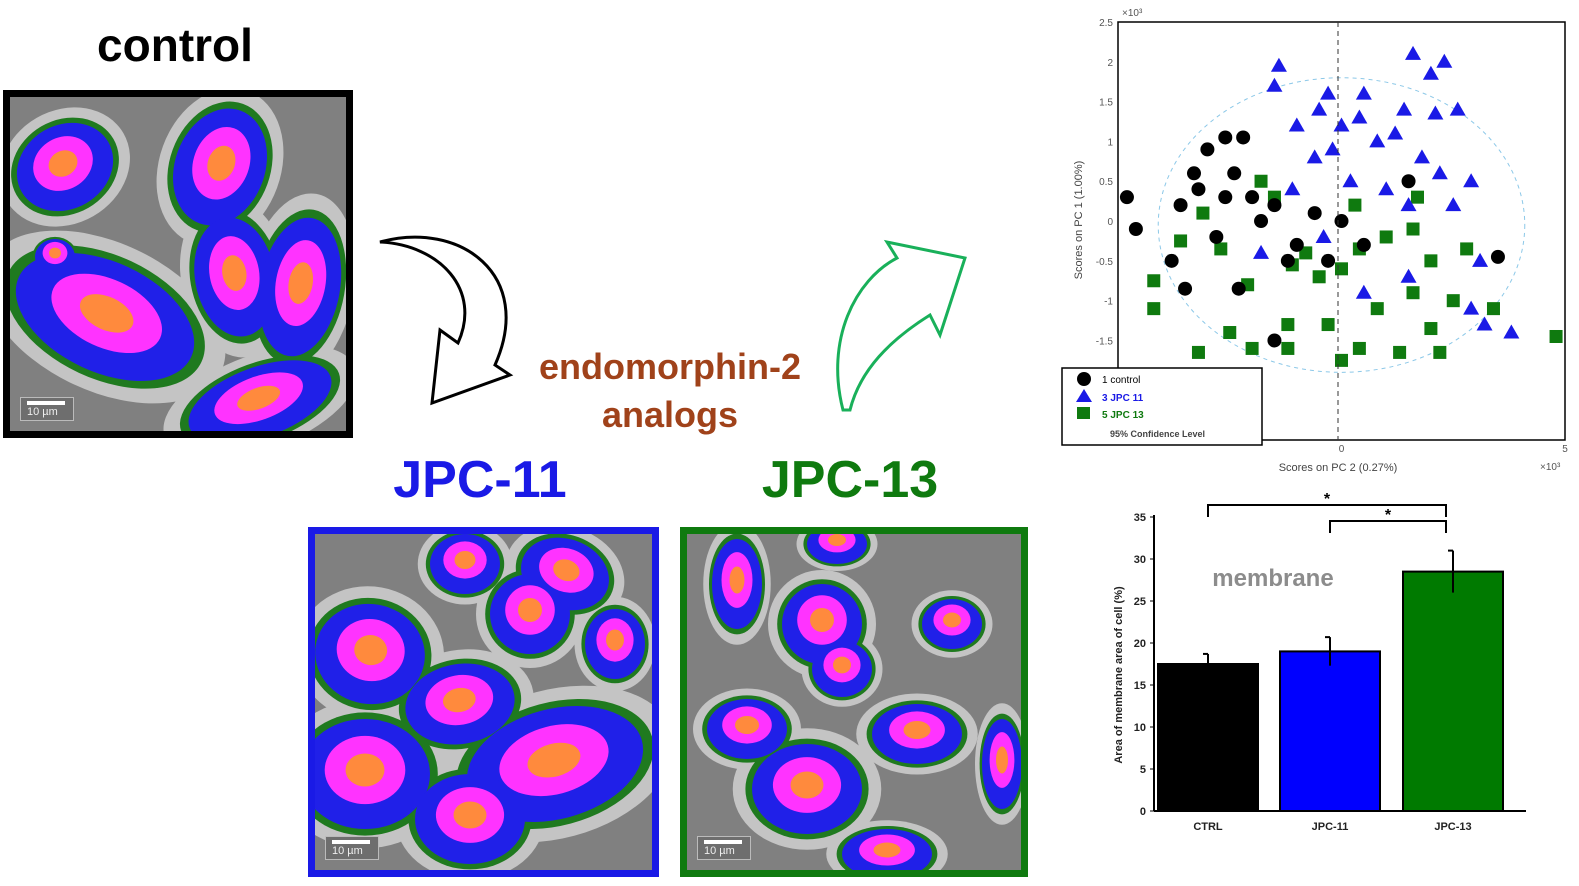  What do you see at coordinates (1079, 220) in the screenshot?
I see `y-axis-label: Scores on PC 1 (1.00%)` at bounding box center [1079, 220].